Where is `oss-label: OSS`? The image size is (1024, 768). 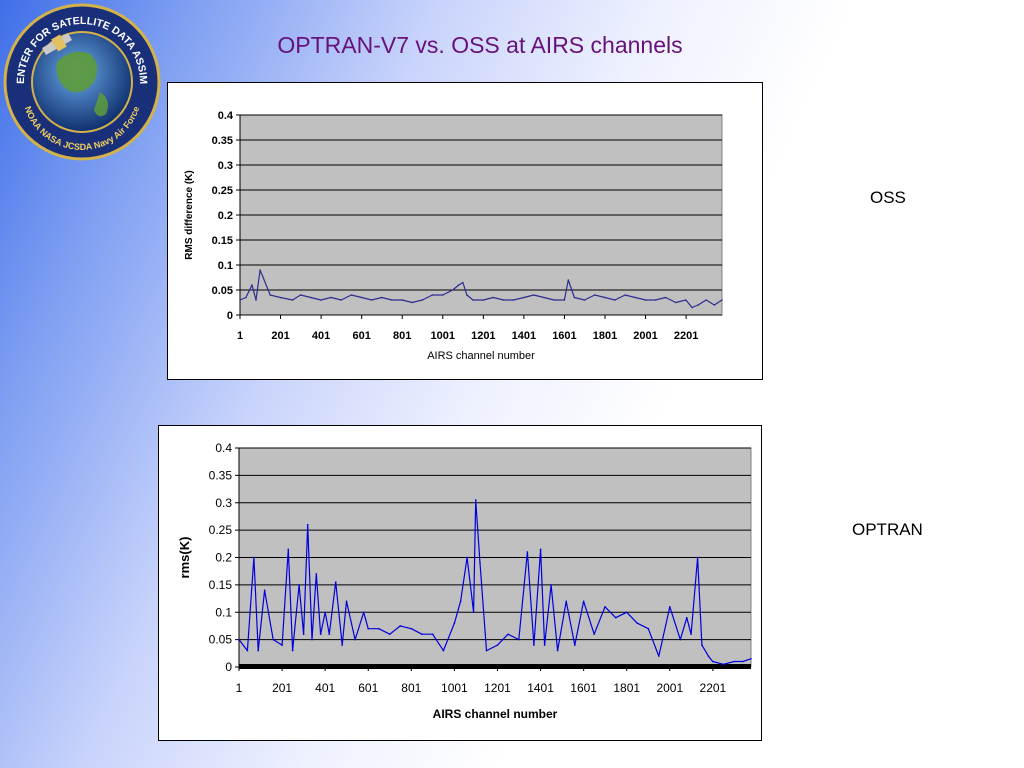
oss-label: OSS is located at coordinates (888, 197).